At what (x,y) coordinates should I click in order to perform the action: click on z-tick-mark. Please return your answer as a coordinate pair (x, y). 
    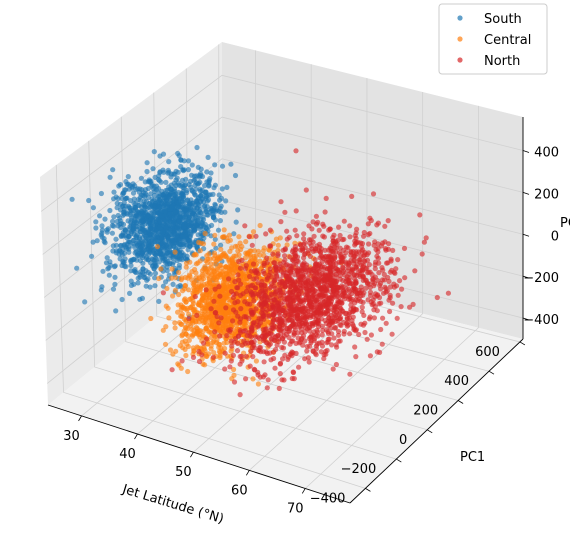
    Looking at the image, I should click on (526, 235).